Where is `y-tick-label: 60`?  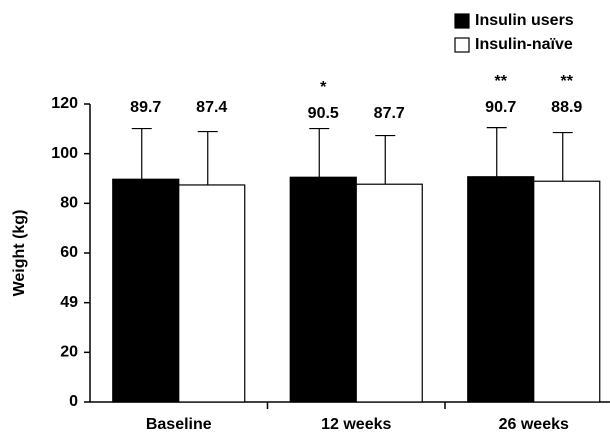 y-tick-label: 60 is located at coordinates (69, 252).